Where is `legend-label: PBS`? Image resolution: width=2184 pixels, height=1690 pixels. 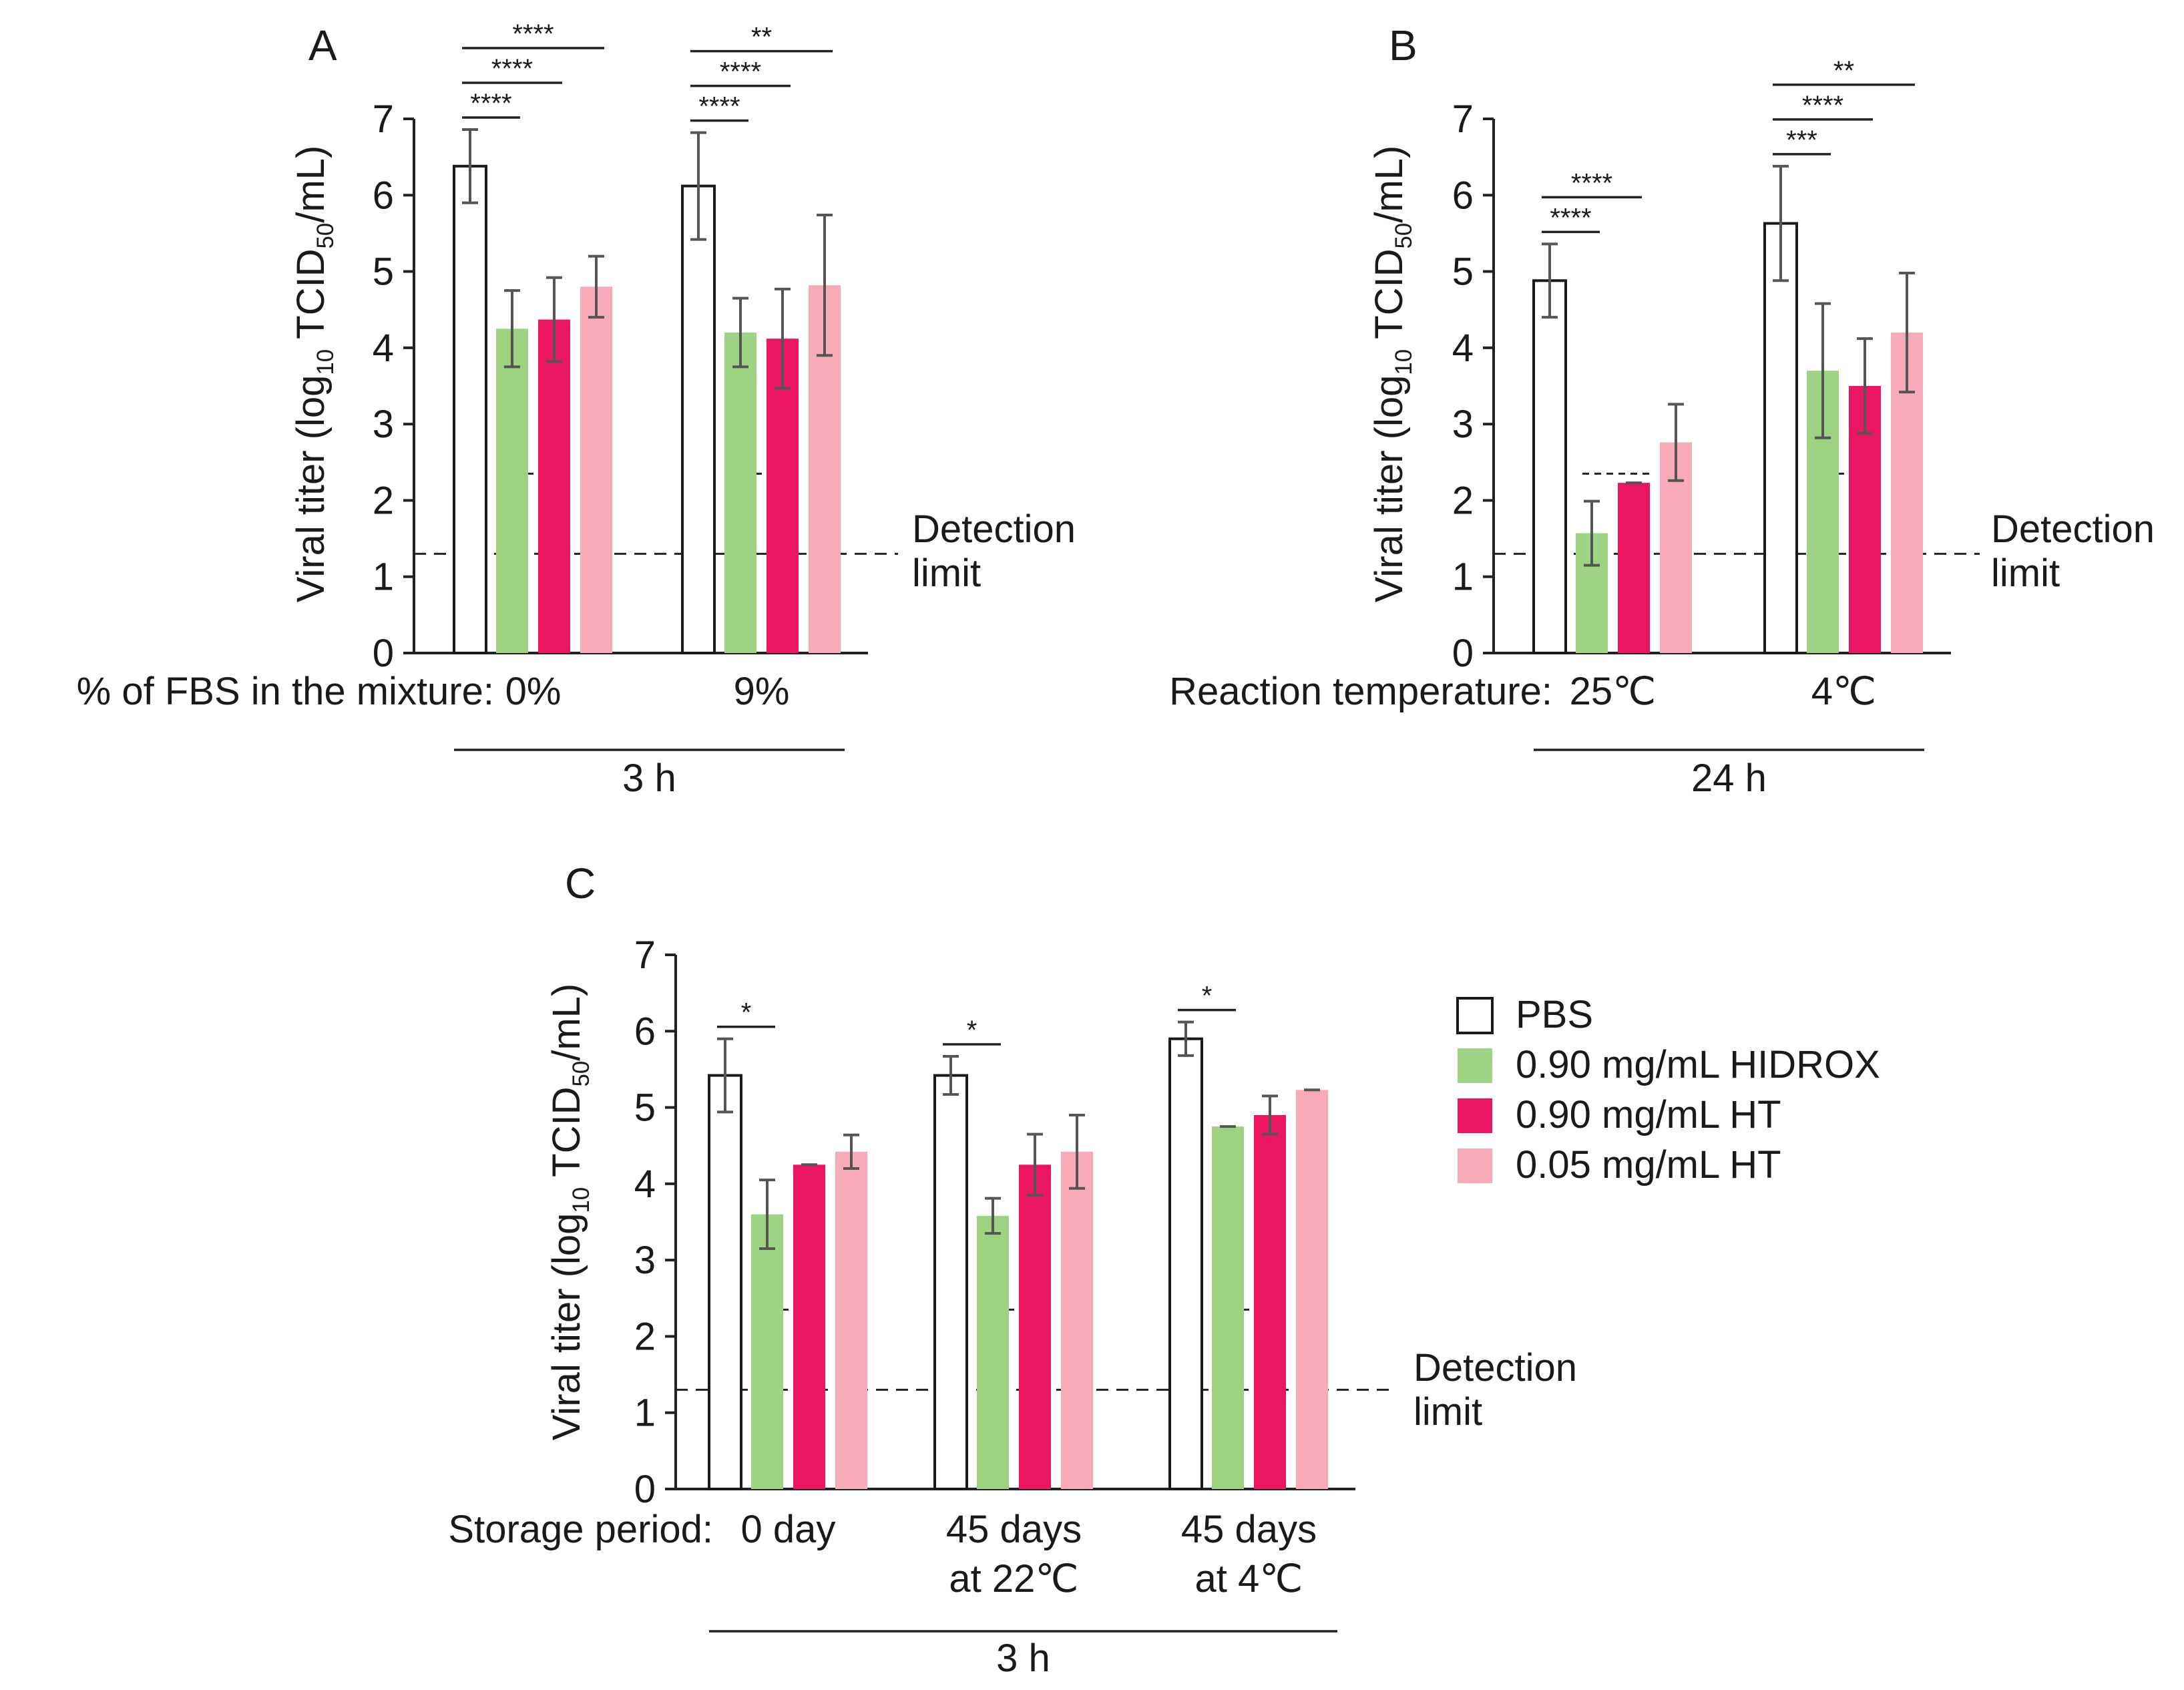 legend-label: PBS is located at coordinates (1554, 1014).